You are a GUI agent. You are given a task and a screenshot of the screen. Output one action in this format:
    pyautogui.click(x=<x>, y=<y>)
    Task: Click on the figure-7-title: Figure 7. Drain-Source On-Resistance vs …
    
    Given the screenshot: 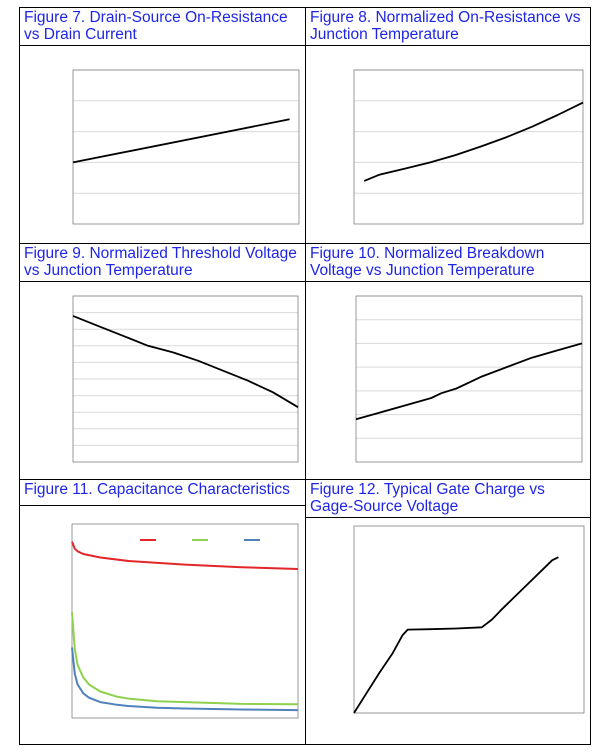 What is the action you would take?
    pyautogui.click(x=162, y=27)
    